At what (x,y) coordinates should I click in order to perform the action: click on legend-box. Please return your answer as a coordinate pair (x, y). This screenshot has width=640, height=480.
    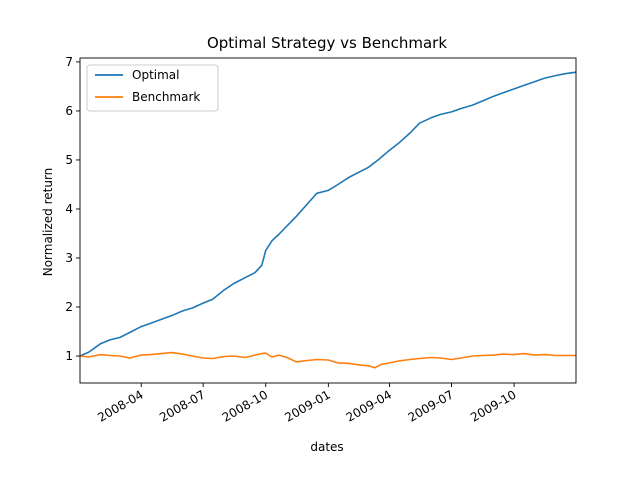
    Looking at the image, I should click on (152, 88).